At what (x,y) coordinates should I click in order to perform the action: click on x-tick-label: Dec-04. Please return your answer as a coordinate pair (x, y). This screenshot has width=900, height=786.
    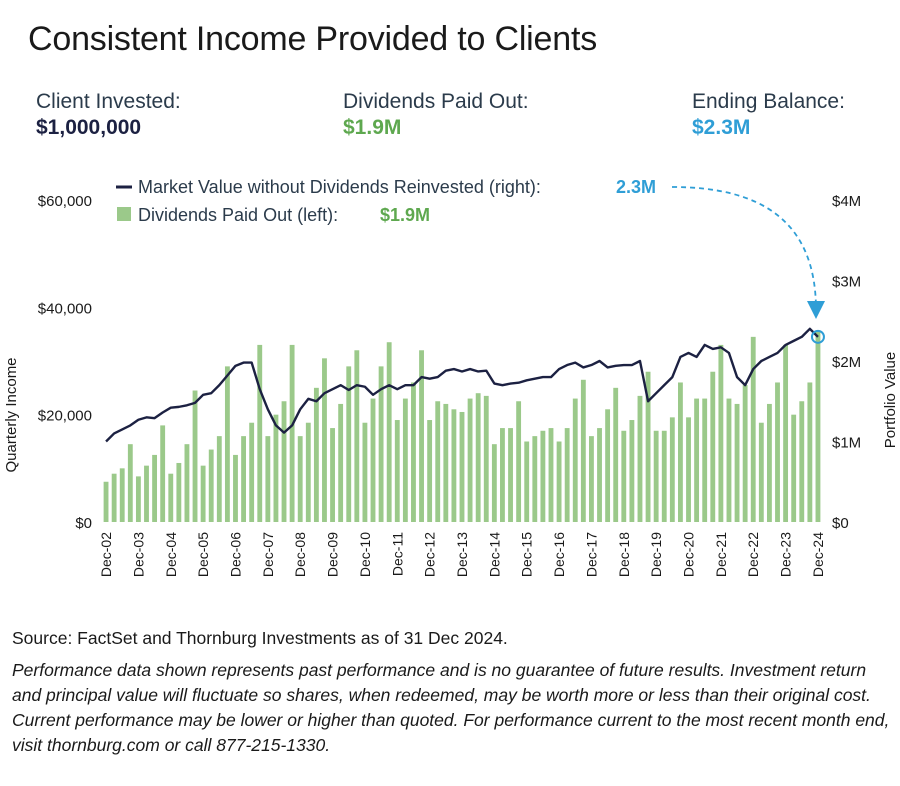
    Looking at the image, I should click on (171, 554).